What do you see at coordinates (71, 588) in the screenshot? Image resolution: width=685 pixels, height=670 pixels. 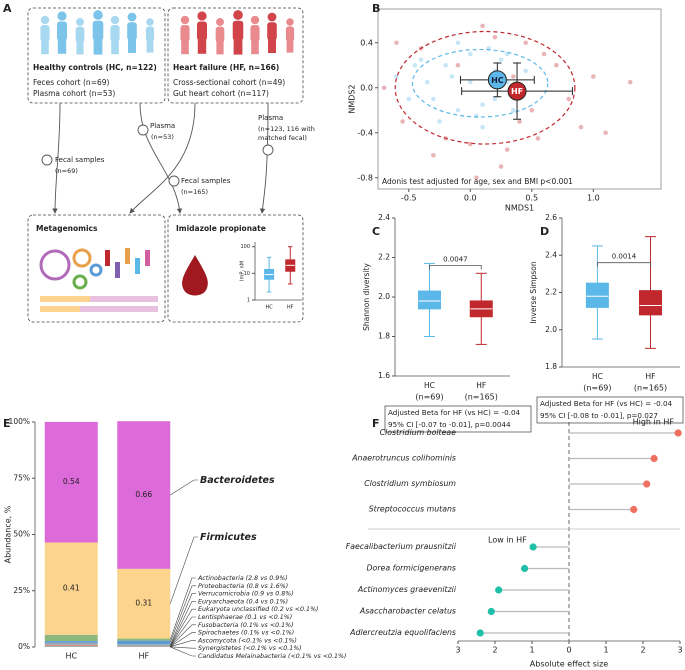 I see `value-label: 0.41` at bounding box center [71, 588].